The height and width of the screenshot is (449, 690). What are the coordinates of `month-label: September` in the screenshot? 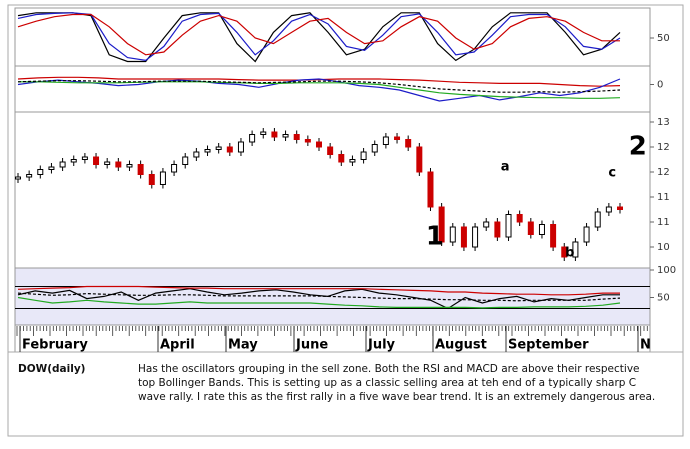 It's located at (548, 345).